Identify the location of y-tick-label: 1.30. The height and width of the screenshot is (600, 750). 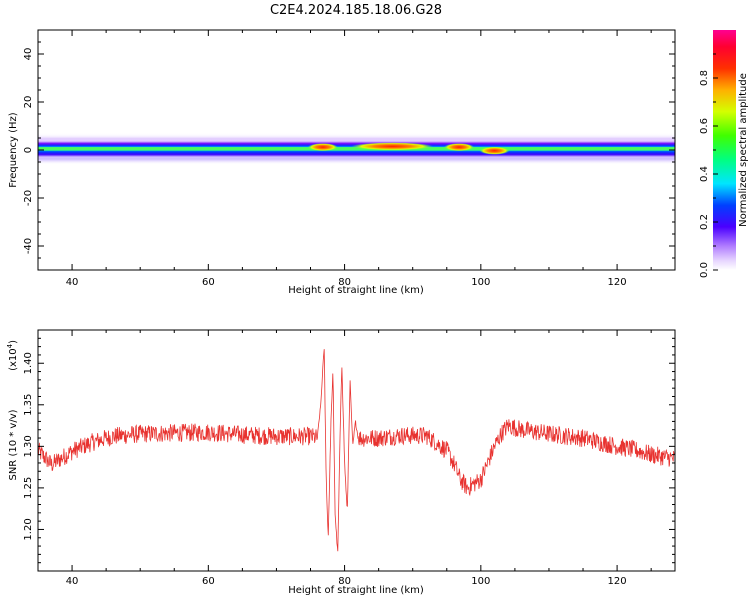
(28, 446).